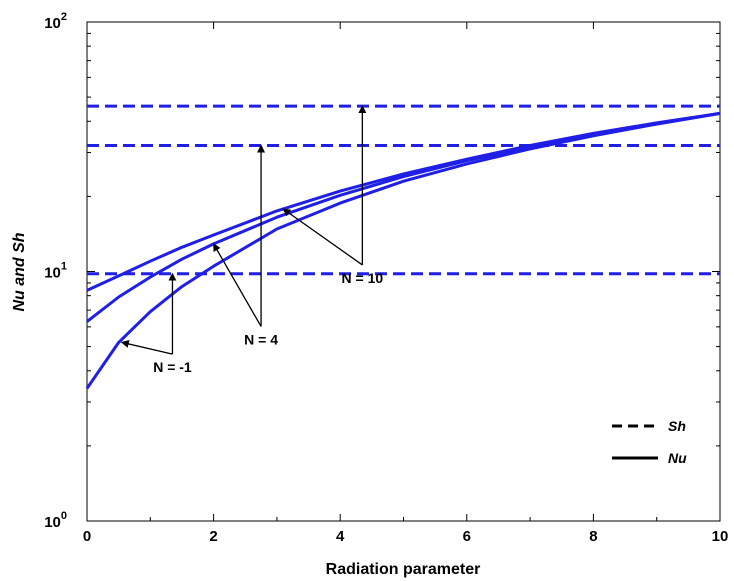 The height and width of the screenshot is (581, 734). I want to click on x-tick-label: 8, so click(593, 536).